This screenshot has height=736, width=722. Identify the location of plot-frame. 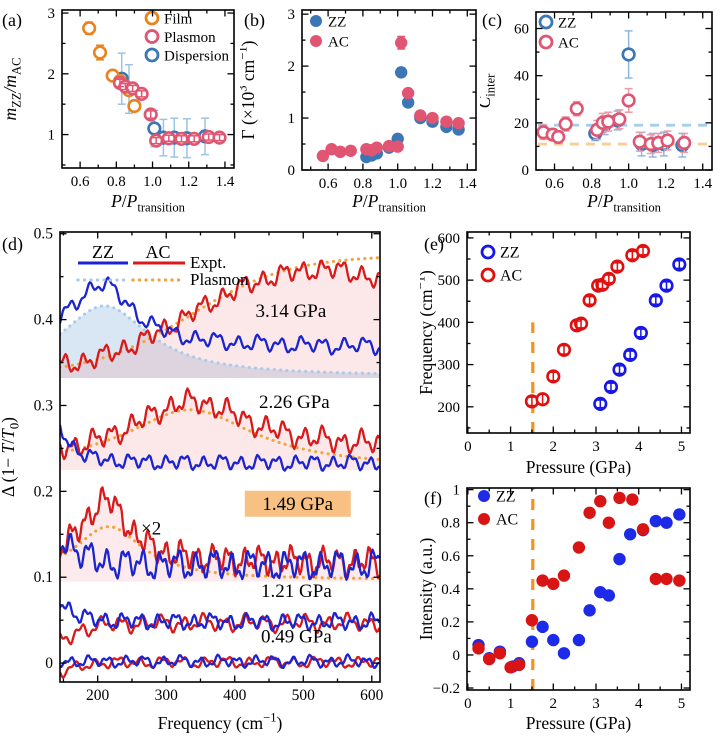
(148, 89).